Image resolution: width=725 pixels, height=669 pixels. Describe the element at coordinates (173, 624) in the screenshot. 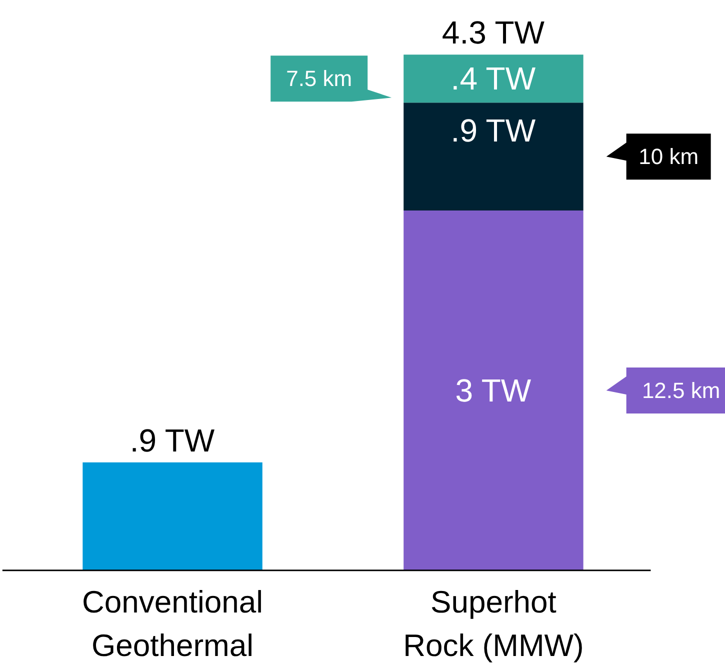

I see `x-tick-label: Conventional Geothermal` at that location.